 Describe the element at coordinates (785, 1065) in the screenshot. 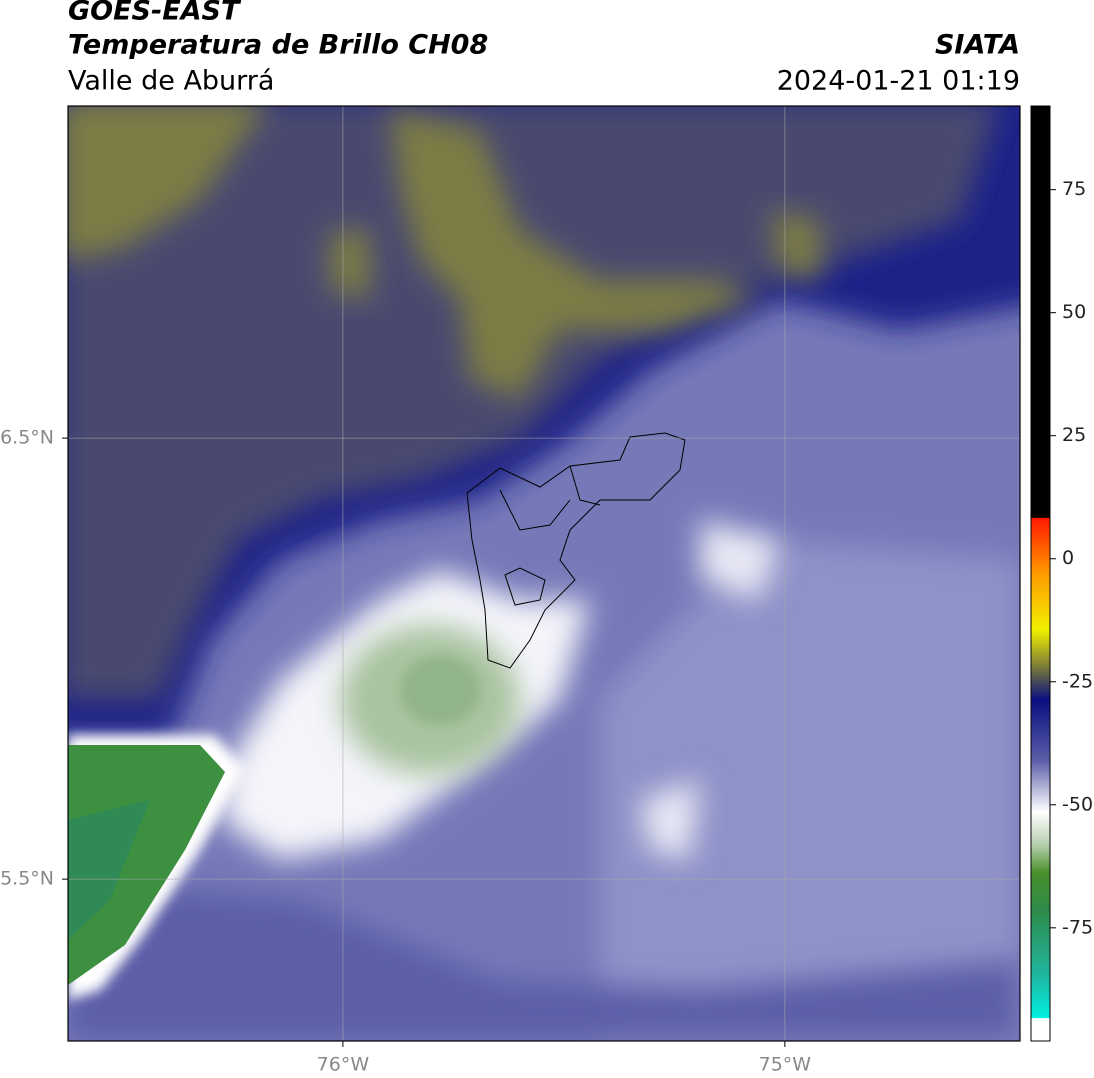

I see `x-tick-label: 75°W` at that location.